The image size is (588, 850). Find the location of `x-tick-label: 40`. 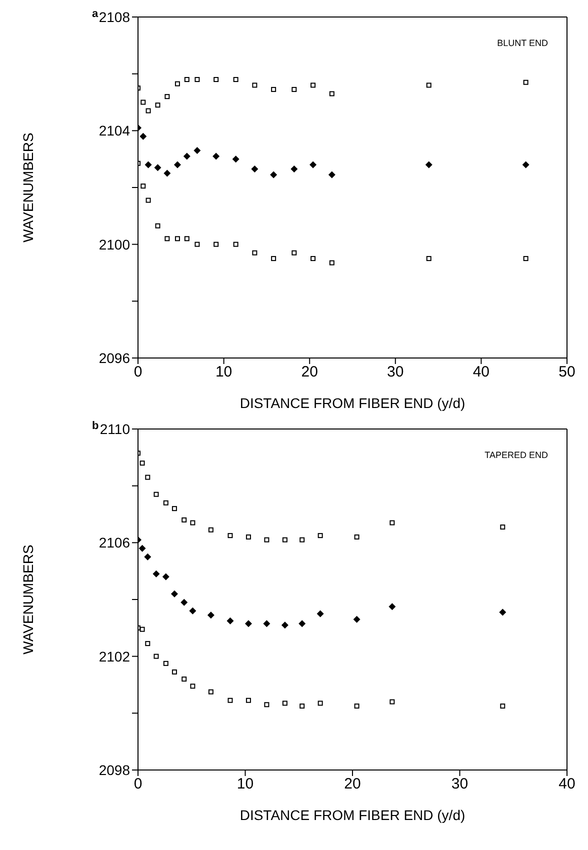

x-tick-label: 40 is located at coordinates (567, 784).